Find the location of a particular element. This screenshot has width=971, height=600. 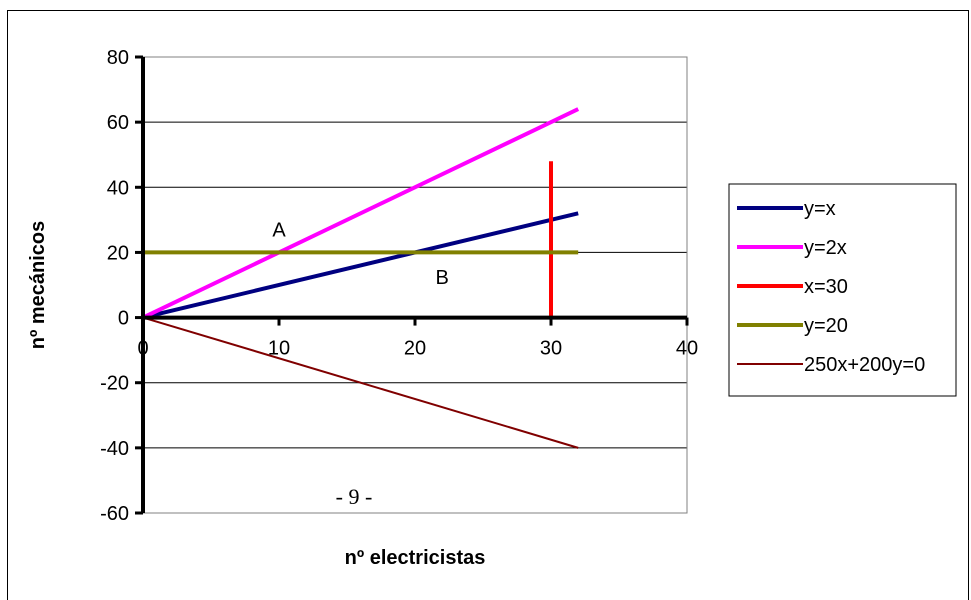

y-tick-label: 60 is located at coordinates (118, 123).